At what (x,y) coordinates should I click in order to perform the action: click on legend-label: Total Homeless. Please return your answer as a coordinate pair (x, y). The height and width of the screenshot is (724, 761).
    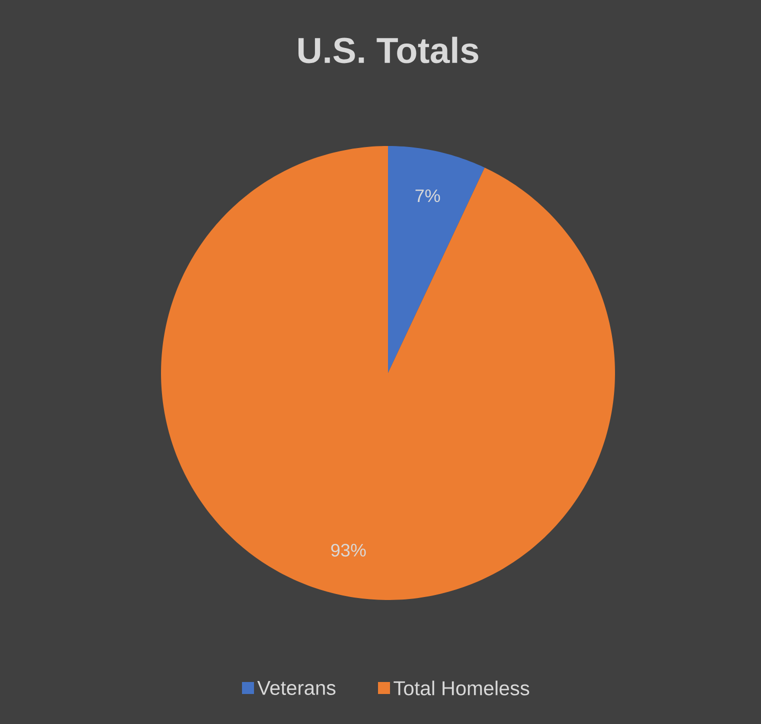
    Looking at the image, I should click on (462, 688).